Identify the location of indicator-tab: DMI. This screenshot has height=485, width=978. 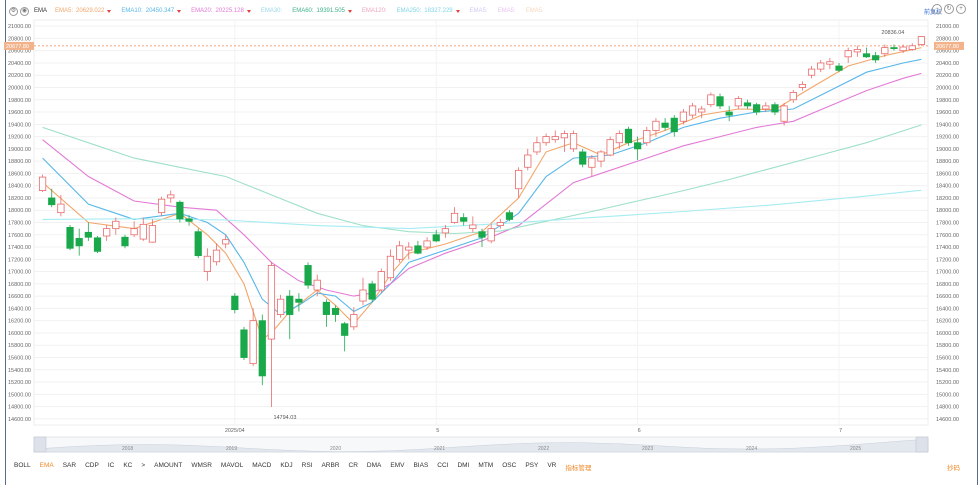
(463, 465).